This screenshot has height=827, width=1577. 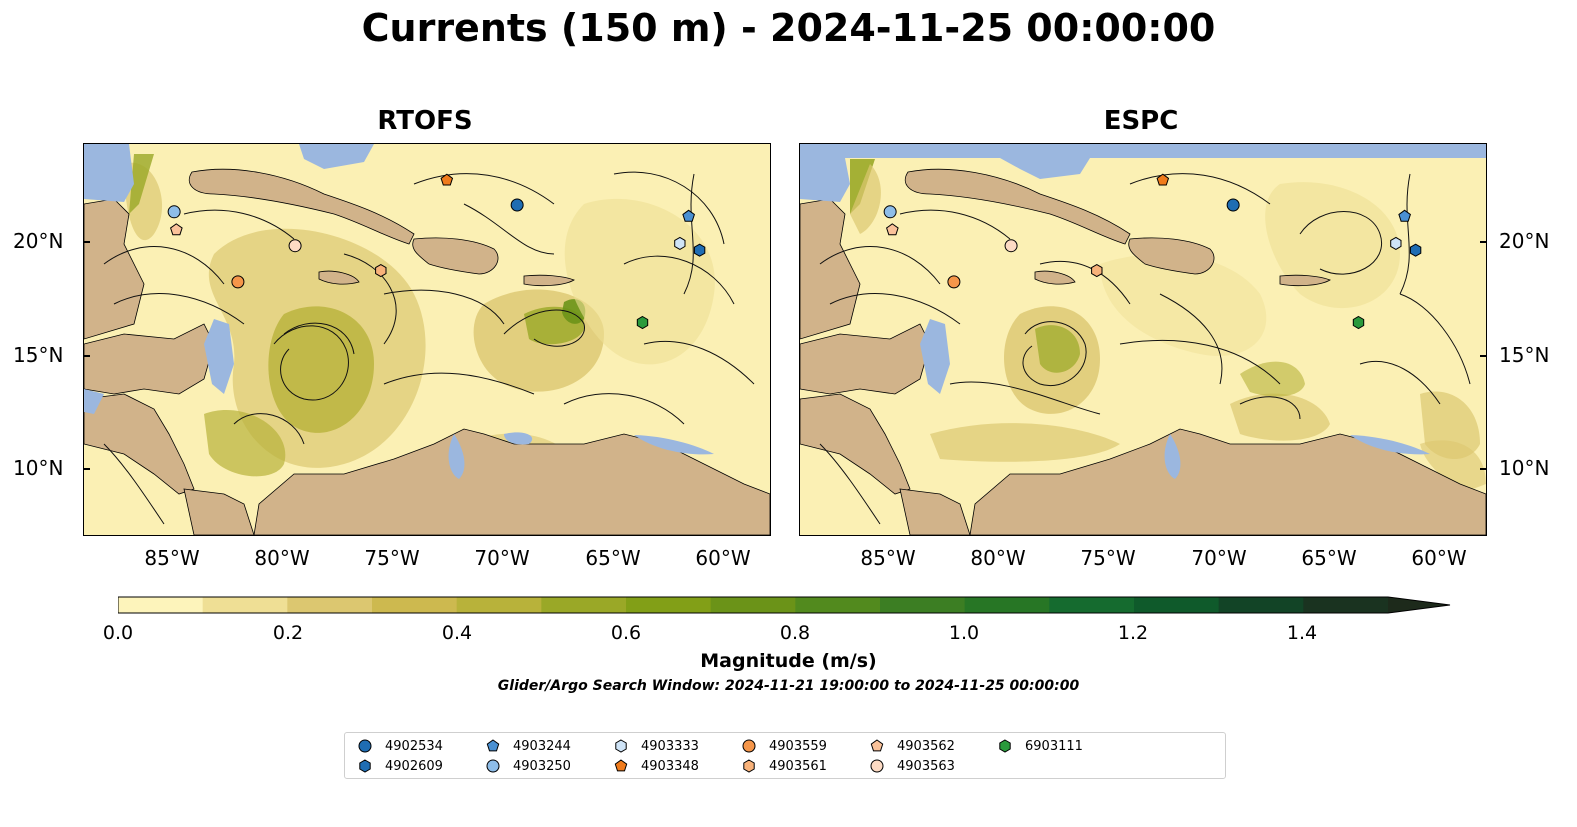 What do you see at coordinates (457, 633) in the screenshot?
I see `colorbar-tick-label: 0.4` at bounding box center [457, 633].